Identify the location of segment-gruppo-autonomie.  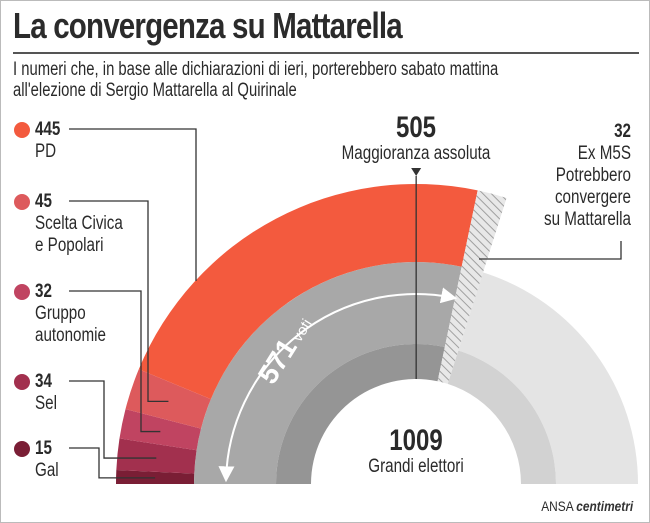
(160, 430).